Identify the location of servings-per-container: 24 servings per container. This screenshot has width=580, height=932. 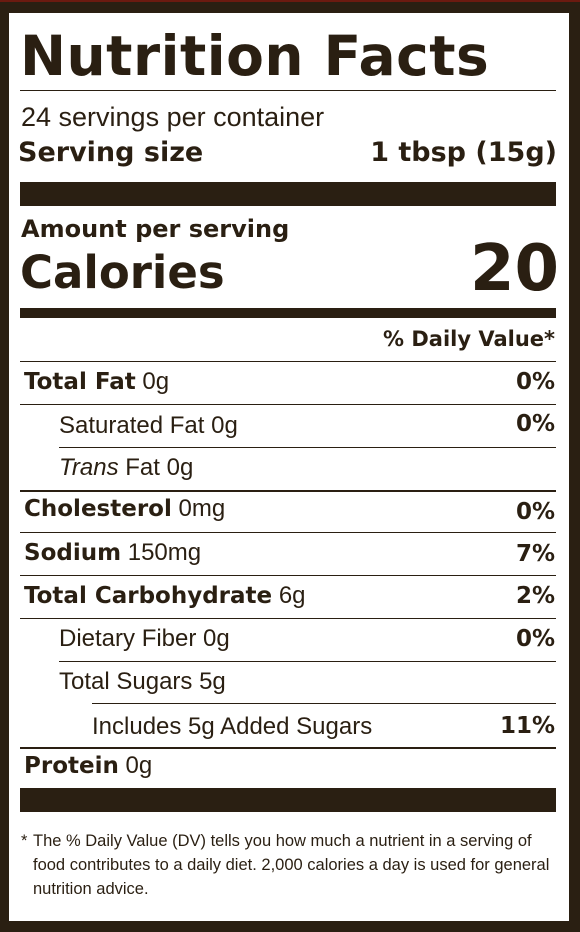
(173, 117).